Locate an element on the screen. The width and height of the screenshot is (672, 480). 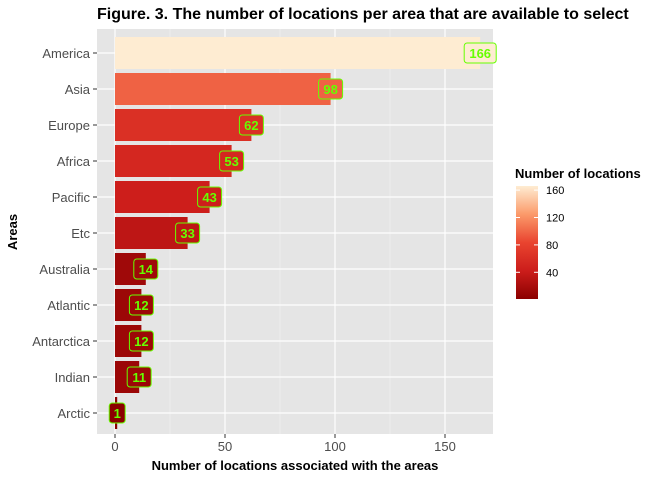
data-label-text: 1 is located at coordinates (117, 413).